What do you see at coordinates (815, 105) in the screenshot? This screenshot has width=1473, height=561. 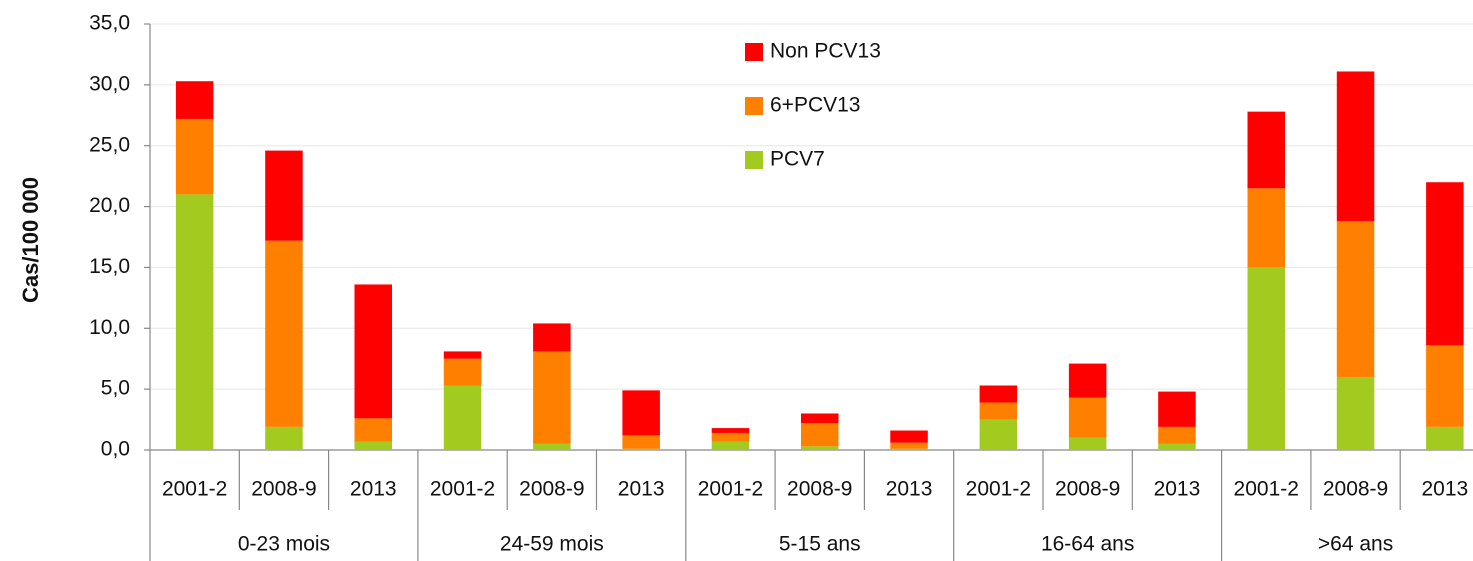 I see `legend-label: 6+PCV13` at bounding box center [815, 105].